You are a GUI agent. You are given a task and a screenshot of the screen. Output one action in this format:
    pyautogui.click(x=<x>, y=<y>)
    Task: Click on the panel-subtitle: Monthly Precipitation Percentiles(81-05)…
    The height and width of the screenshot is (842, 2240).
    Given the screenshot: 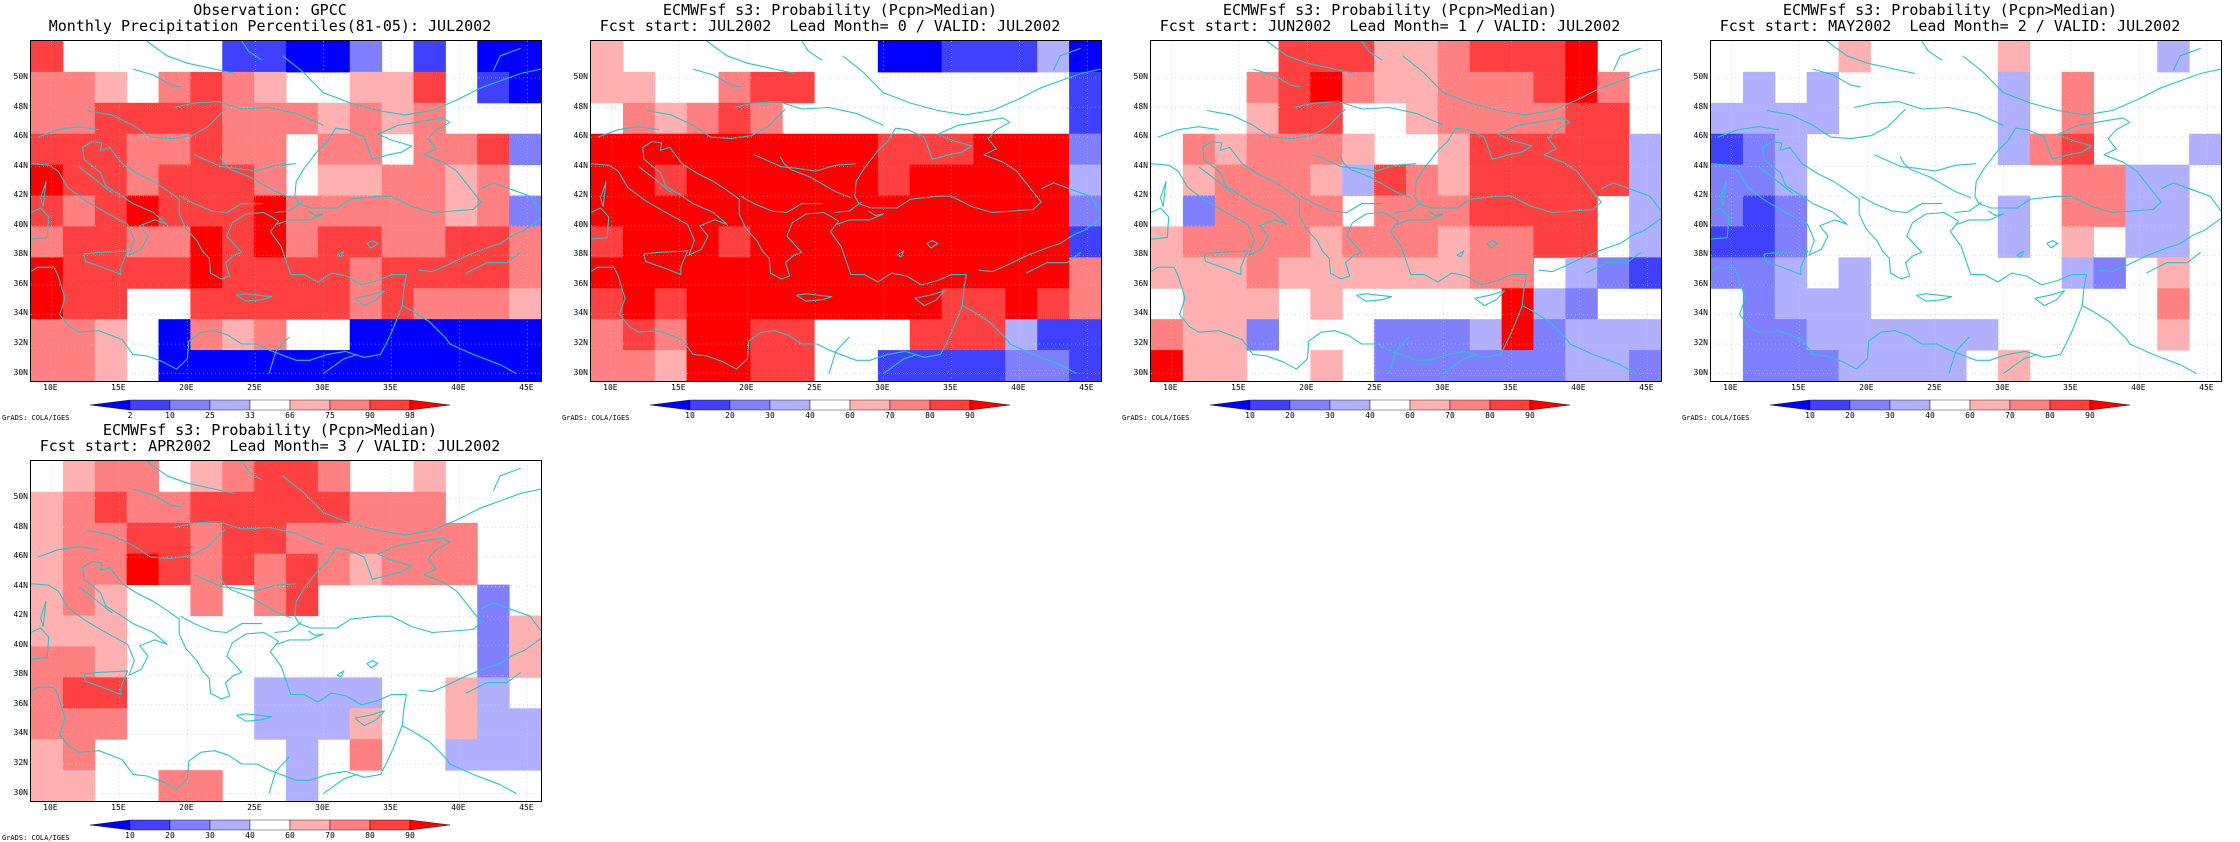 What is the action you would take?
    pyautogui.click(x=270, y=26)
    